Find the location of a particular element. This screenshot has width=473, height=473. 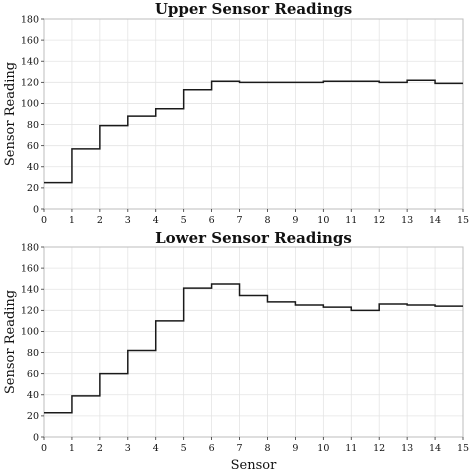

x-axis-label: Sensor is located at coordinates (254, 465).